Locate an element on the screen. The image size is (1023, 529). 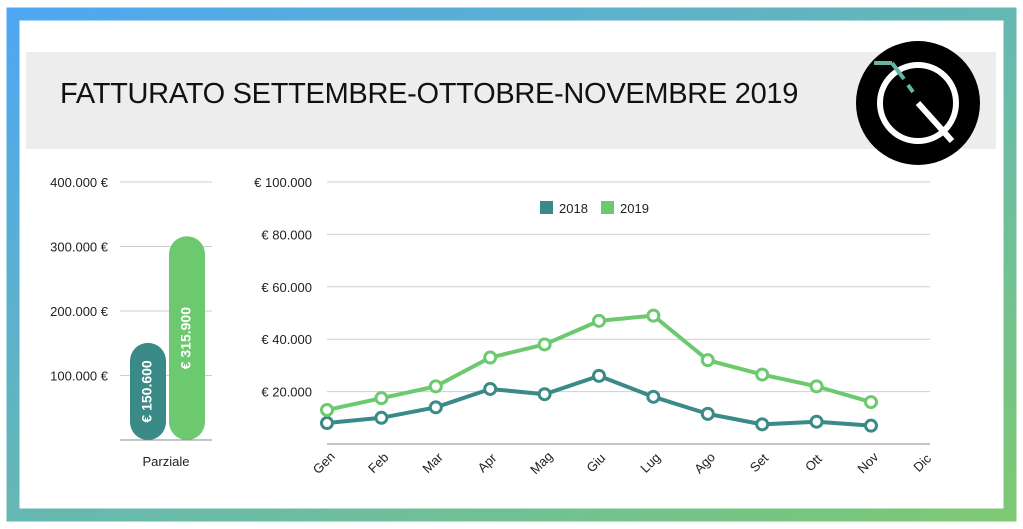
line-y-tick-label: € 60.000 is located at coordinates (286, 287).